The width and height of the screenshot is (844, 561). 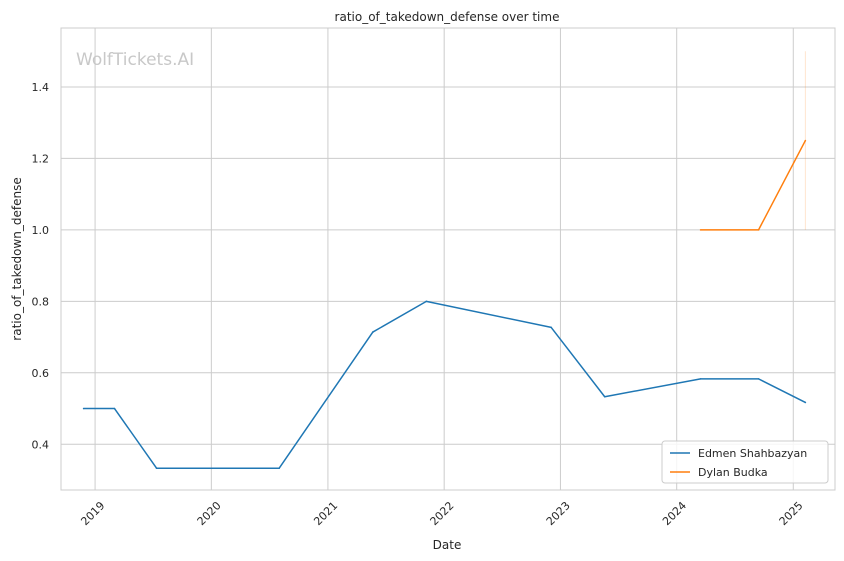 What do you see at coordinates (41, 444) in the screenshot?
I see `y-tick-label: 0.4` at bounding box center [41, 444].